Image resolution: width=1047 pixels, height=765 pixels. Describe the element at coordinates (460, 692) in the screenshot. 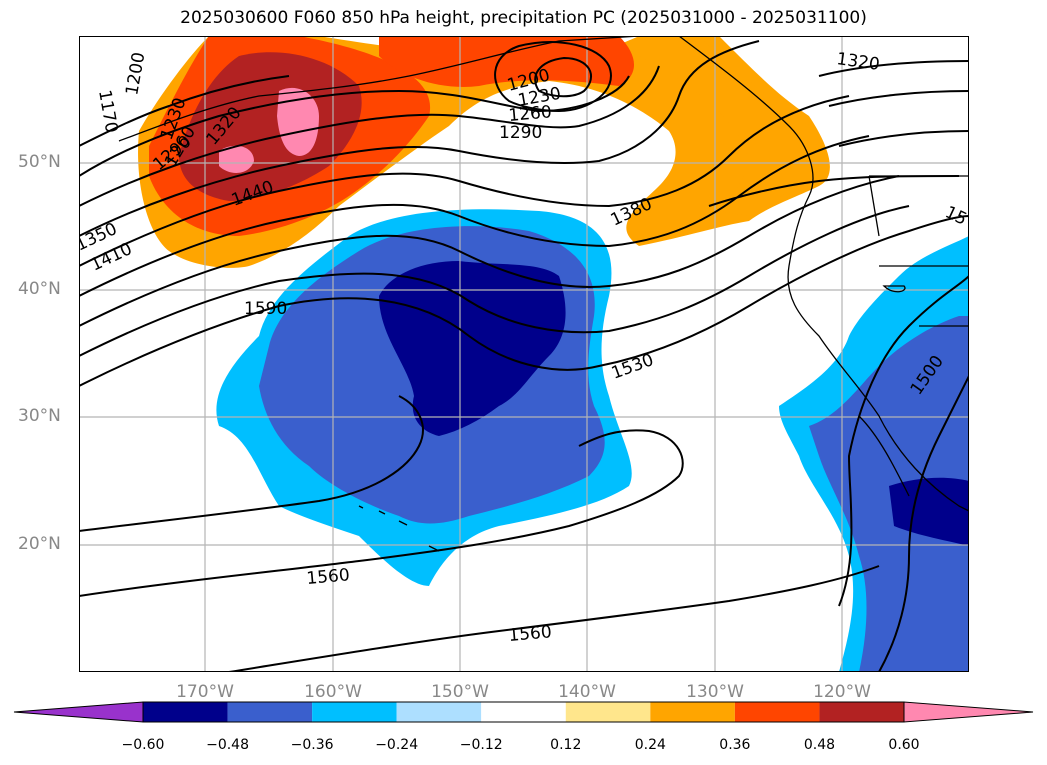

I see `lon-label: 150°W` at that location.